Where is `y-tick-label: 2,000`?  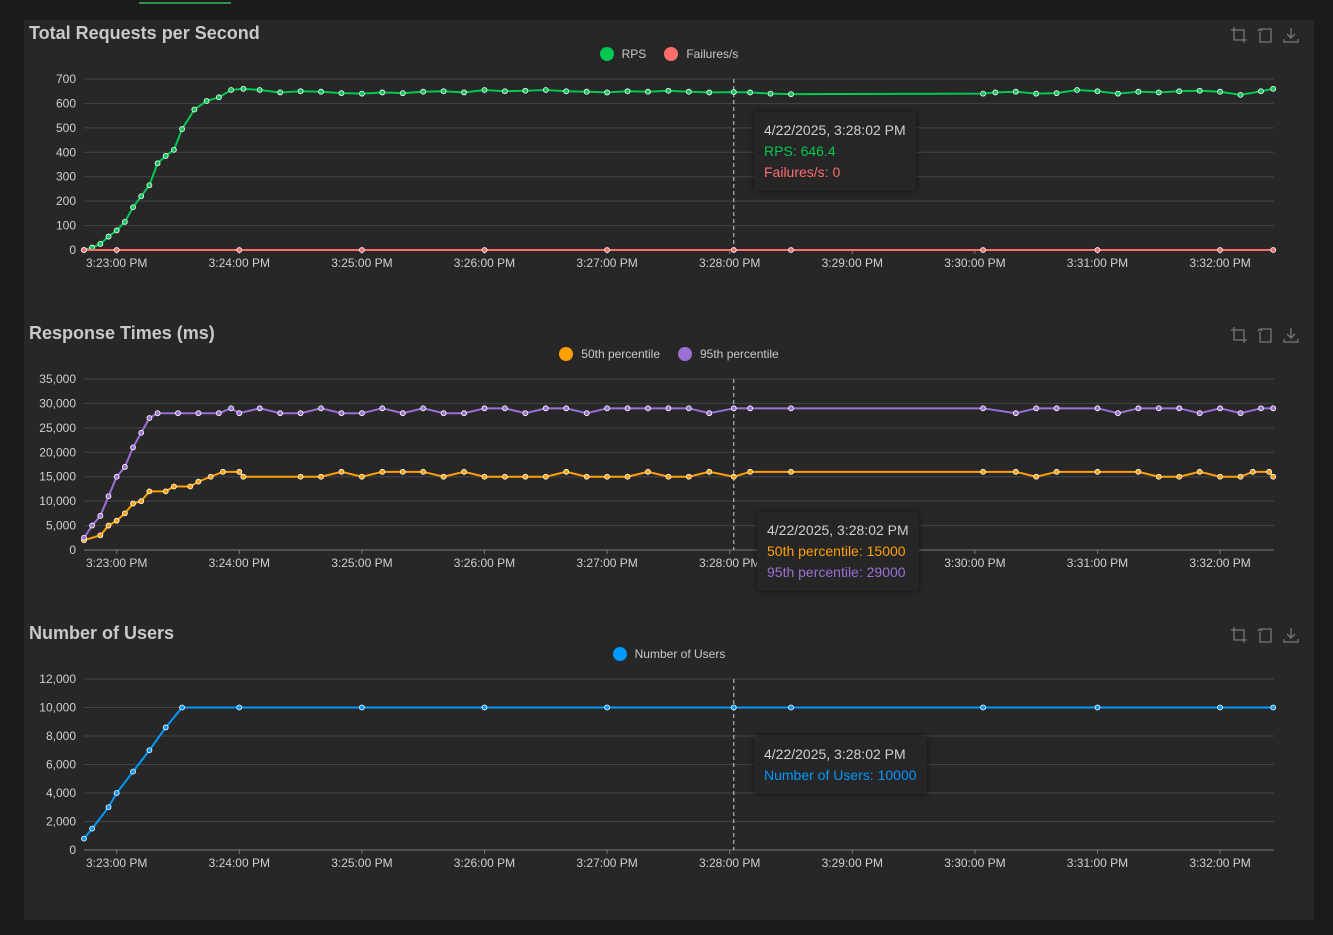 y-tick-label: 2,000 is located at coordinates (61, 822).